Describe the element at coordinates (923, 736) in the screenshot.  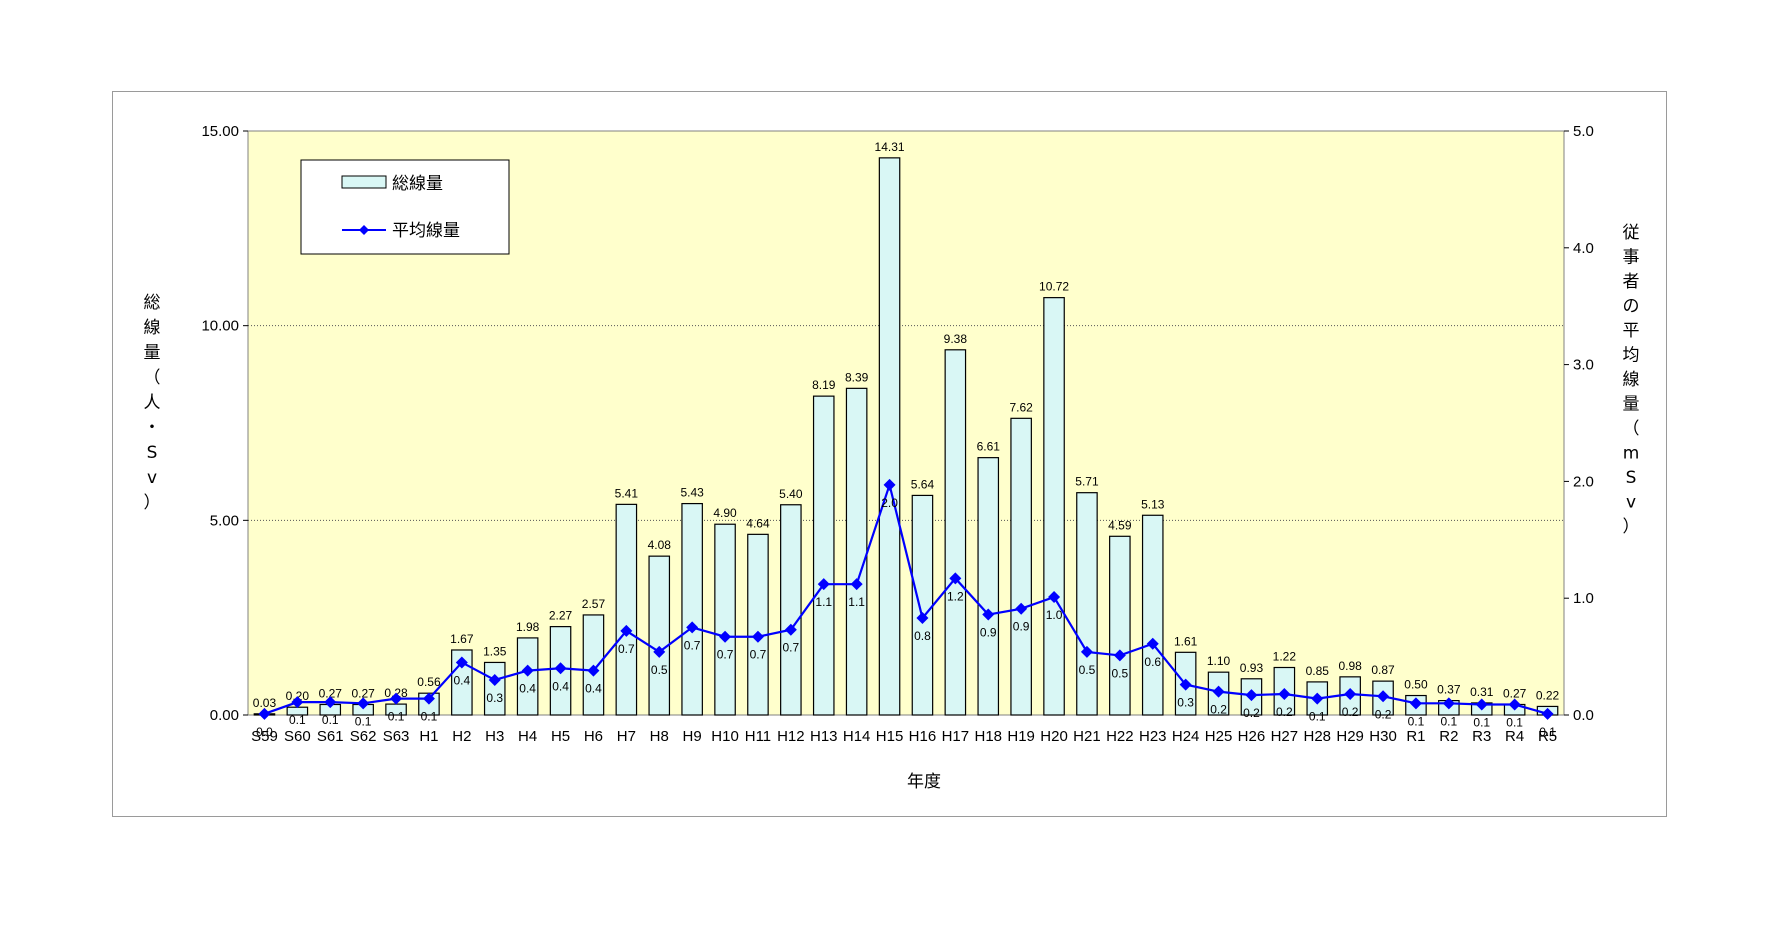
I see `x-tick-label: H16` at that location.